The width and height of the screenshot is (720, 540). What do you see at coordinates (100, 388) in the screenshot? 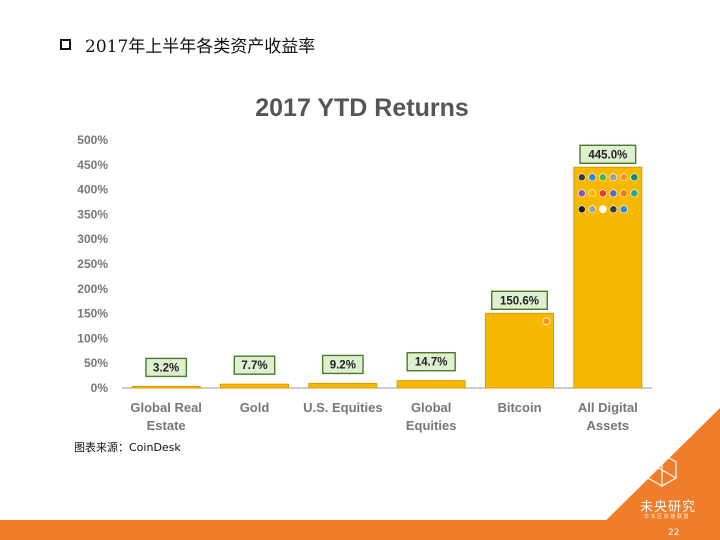
I see `y-tick-label: 0%` at bounding box center [100, 388].